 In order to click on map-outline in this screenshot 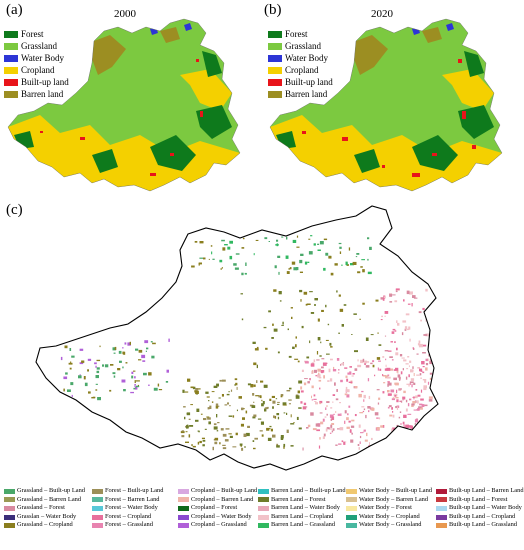, I will do `click(386, 105)`.